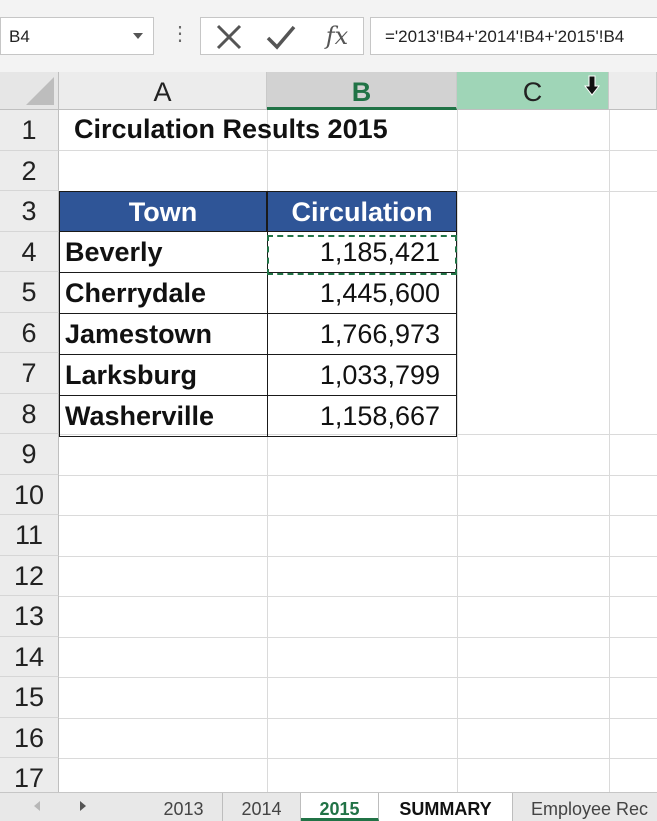 The width and height of the screenshot is (657, 821). What do you see at coordinates (29, 775) in the screenshot?
I see `row-header-17: 17` at bounding box center [29, 775].